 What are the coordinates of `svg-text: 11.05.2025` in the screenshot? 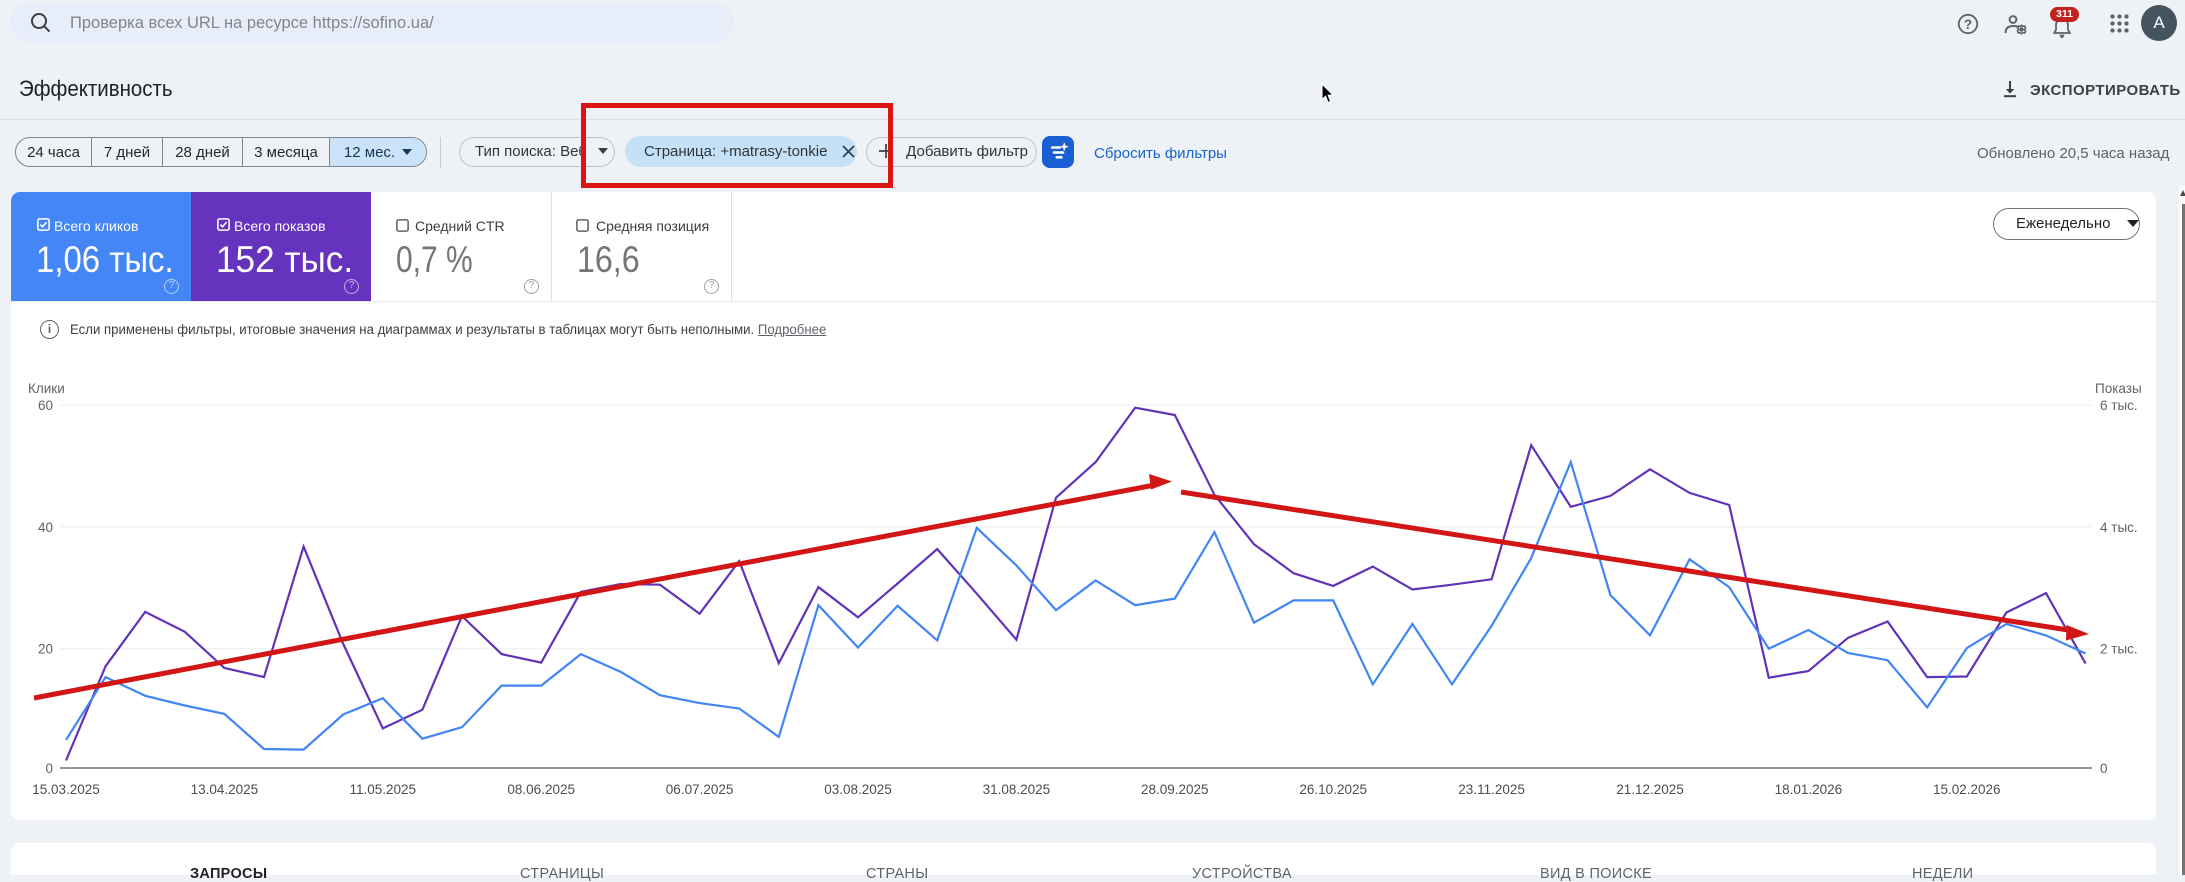 It's located at (383, 789).